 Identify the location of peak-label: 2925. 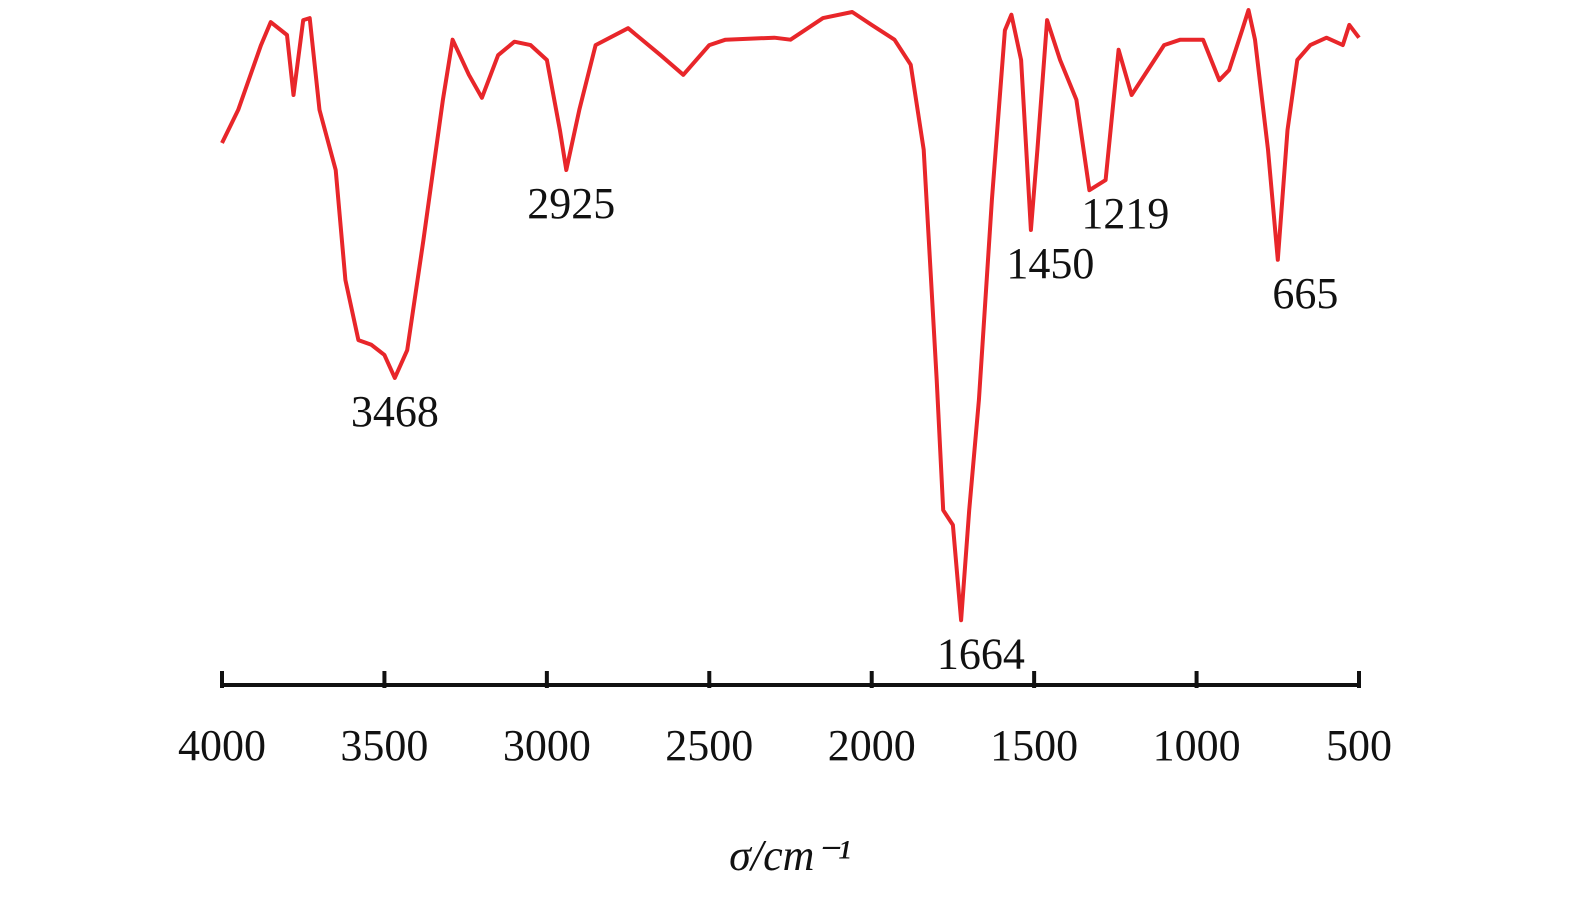
(571, 203).